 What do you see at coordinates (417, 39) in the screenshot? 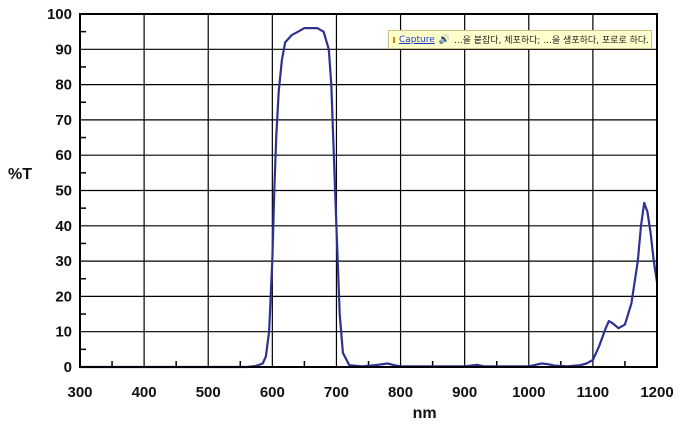
I see `capture-link: Capture` at bounding box center [417, 39].